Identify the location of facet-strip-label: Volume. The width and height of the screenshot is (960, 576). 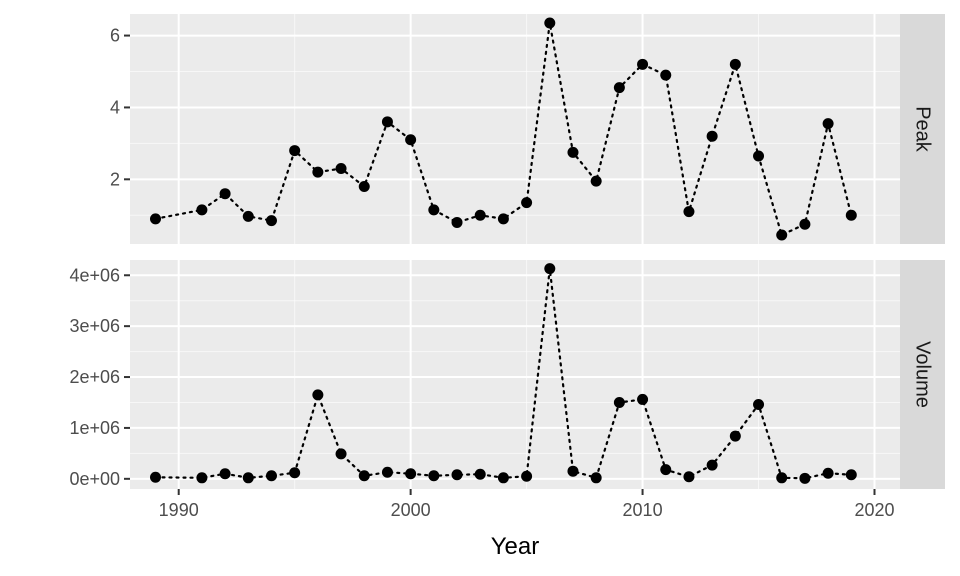
(923, 374).